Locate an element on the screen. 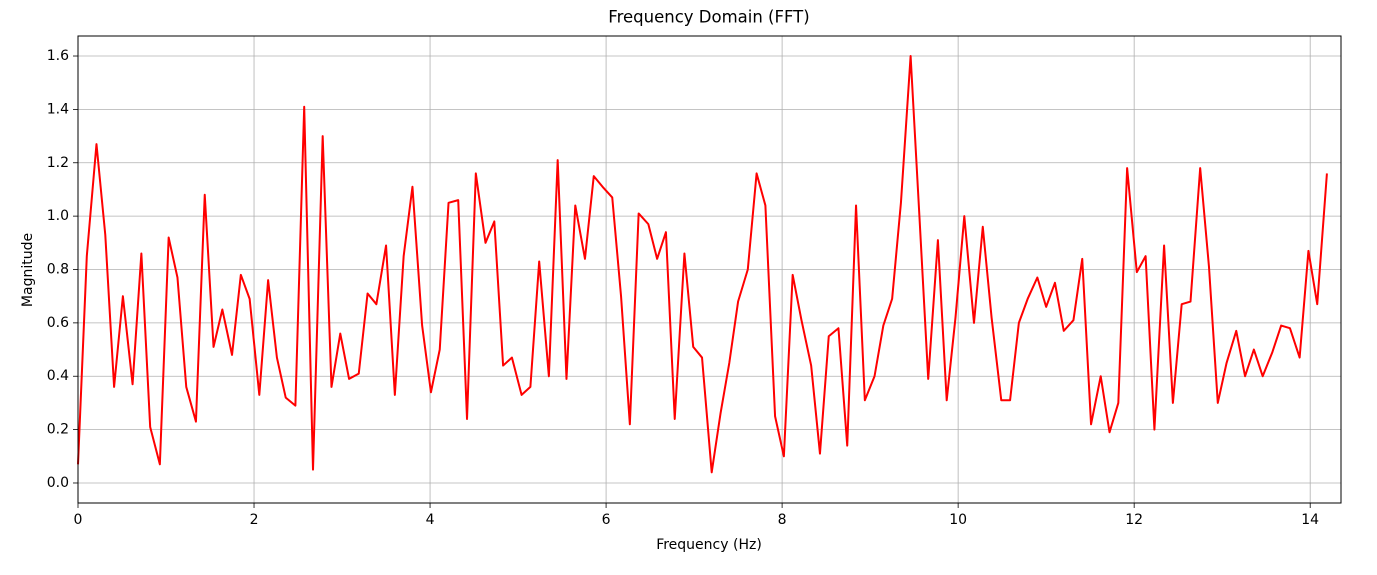 Image resolution: width=1377 pixels, height=575 pixels. y-tick-label: 0.8 is located at coordinates (58, 270).